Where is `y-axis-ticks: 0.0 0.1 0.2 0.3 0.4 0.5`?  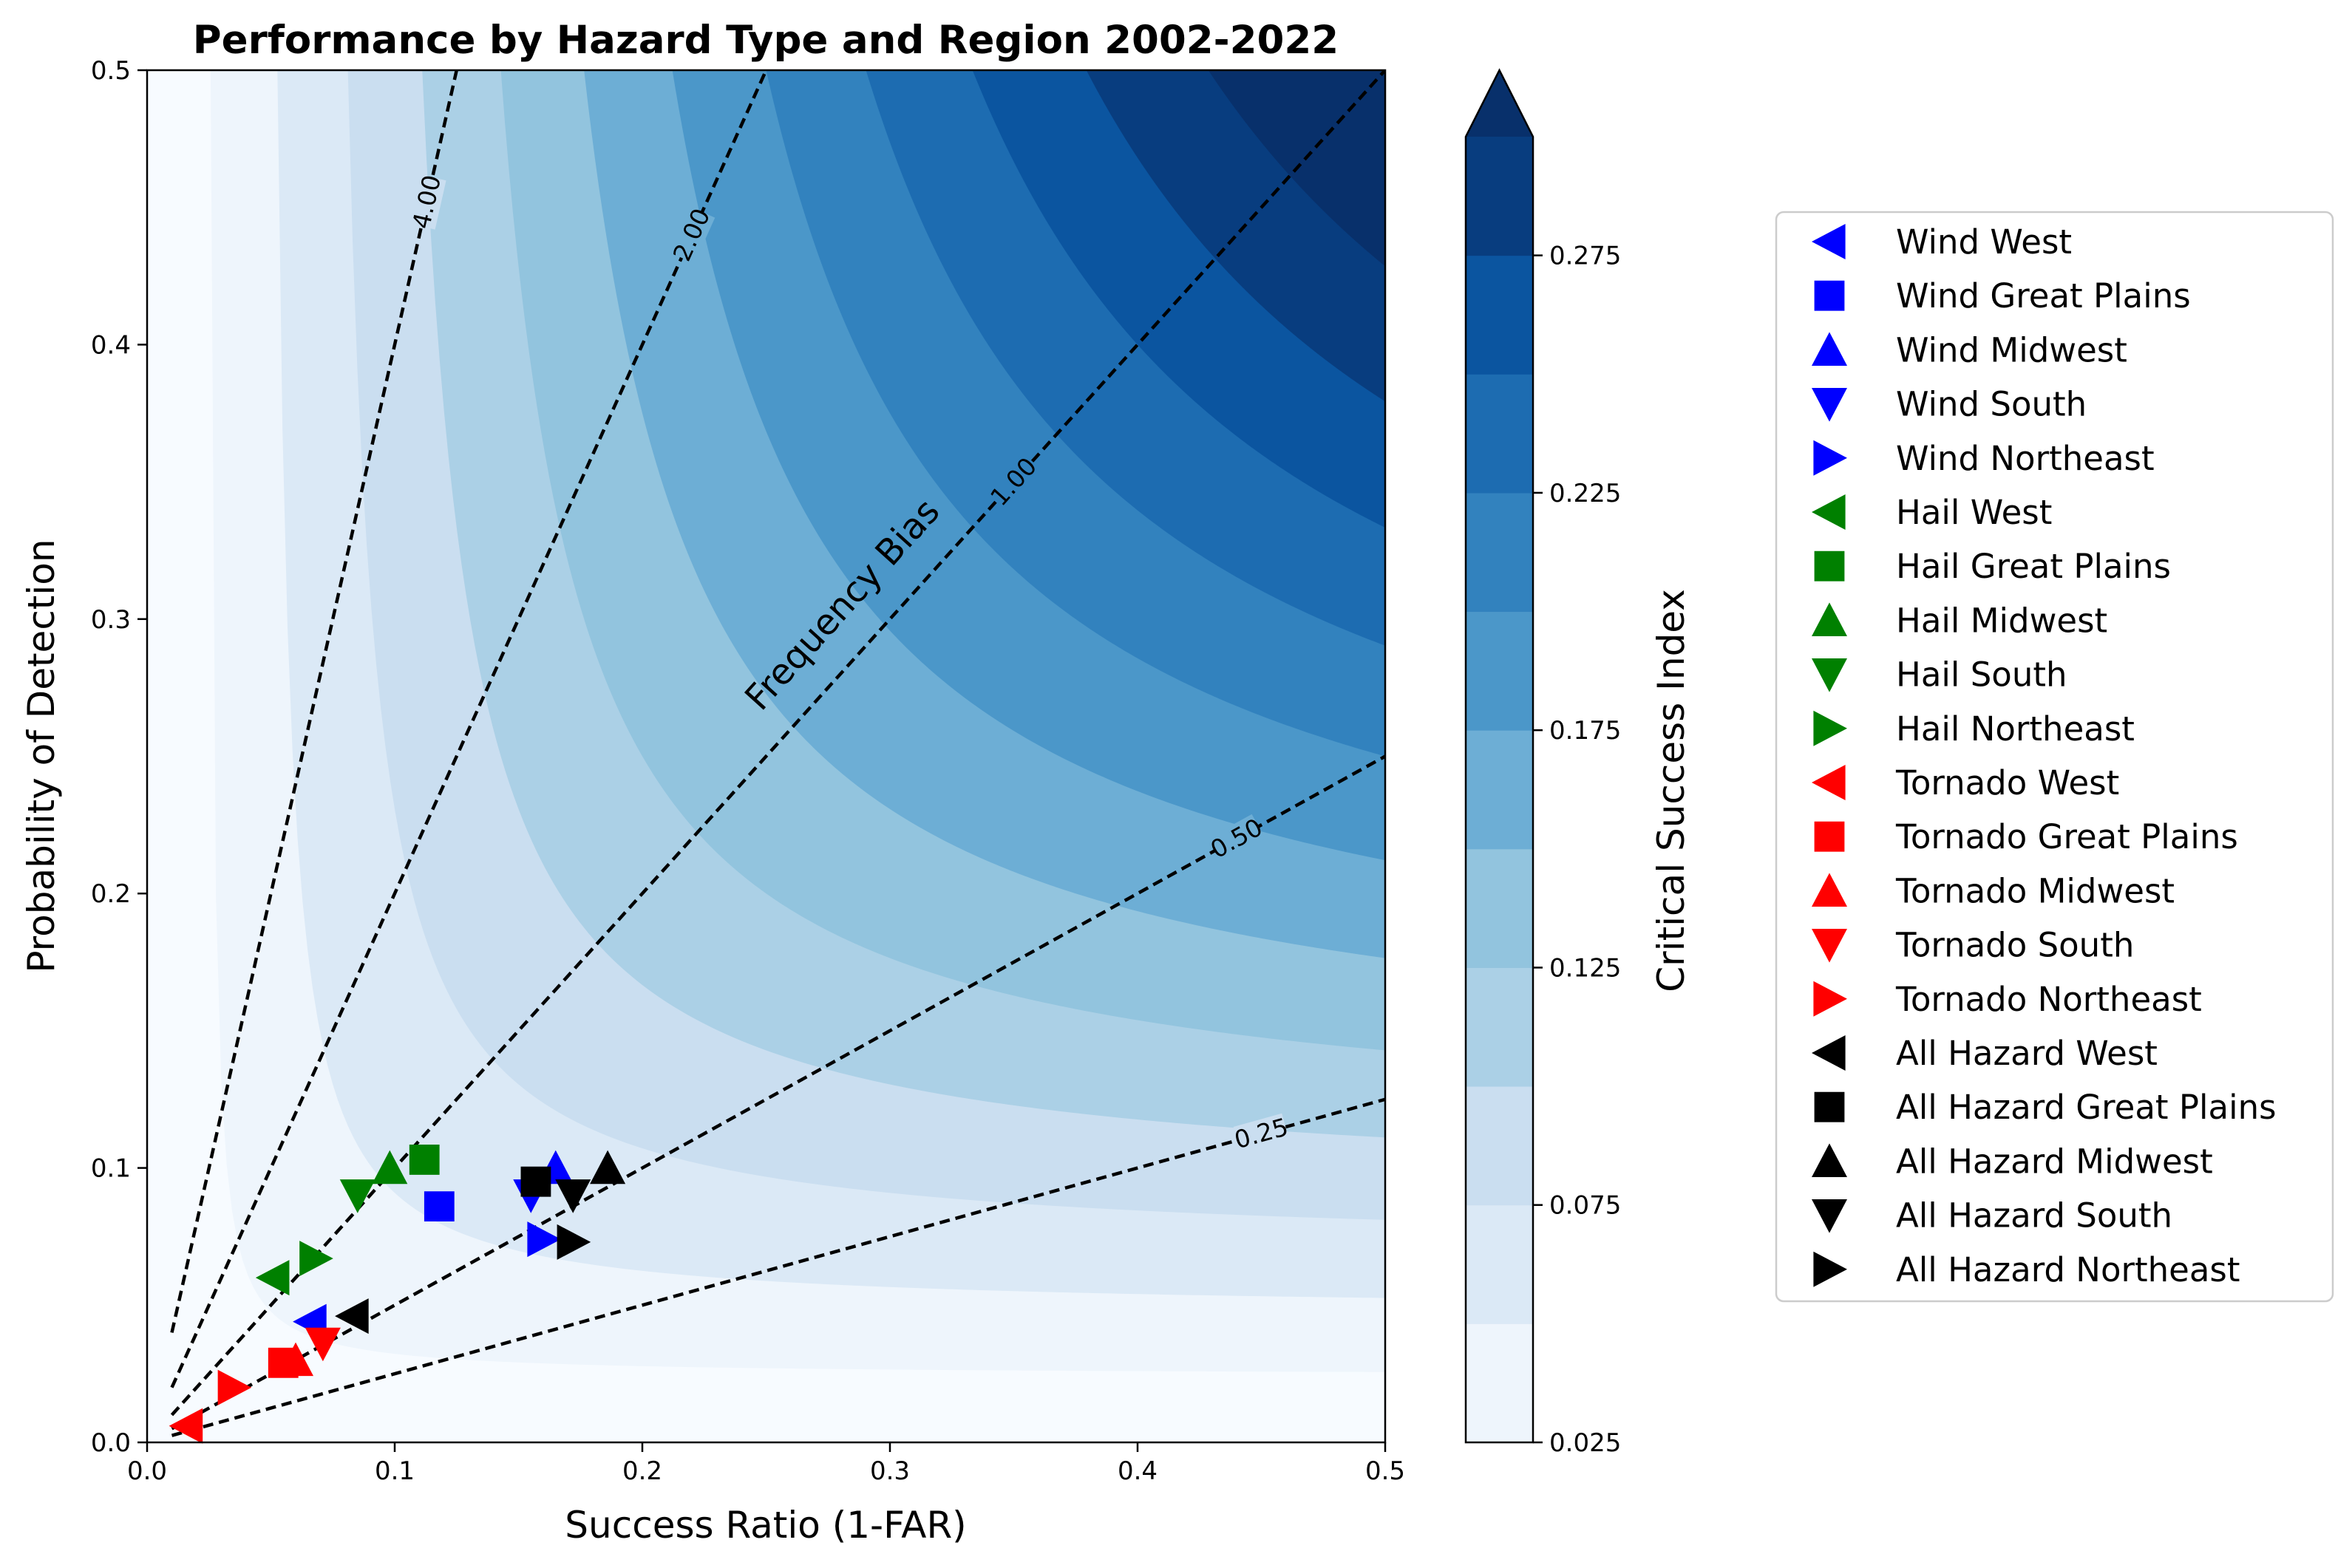 y-axis-ticks: 0.0 0.1 0.2 0.3 0.4 0.5 is located at coordinates (119, 757).